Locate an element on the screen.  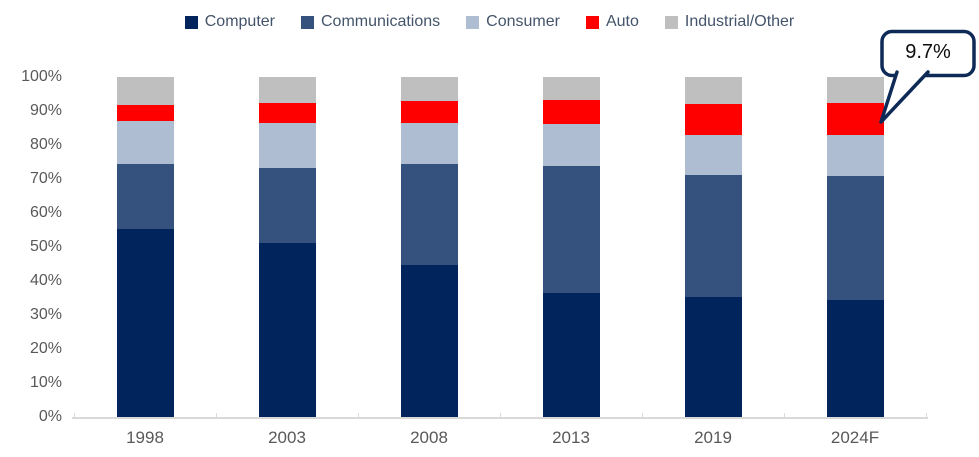
bar-segment-2013-consumer is located at coordinates (571, 145).